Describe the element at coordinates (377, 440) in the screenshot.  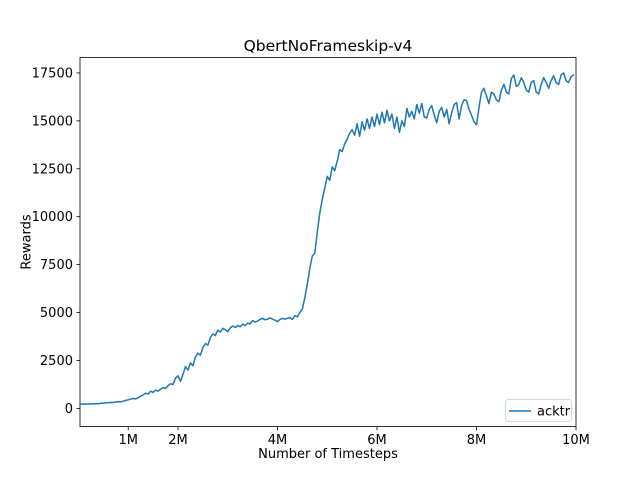
I see `x-tick-label: 6M` at that location.